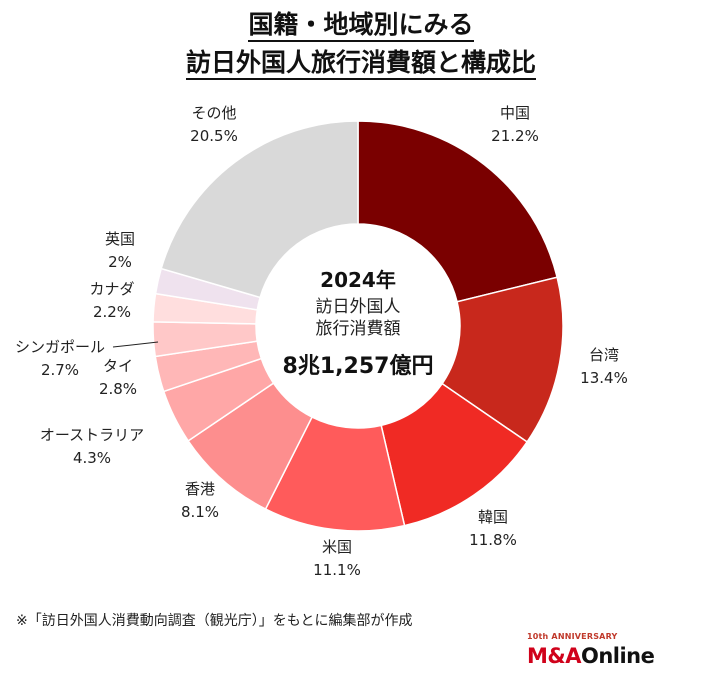  What do you see at coordinates (515, 113) in the screenshot?
I see `slice-label-name-中国: 中国` at bounding box center [515, 113].